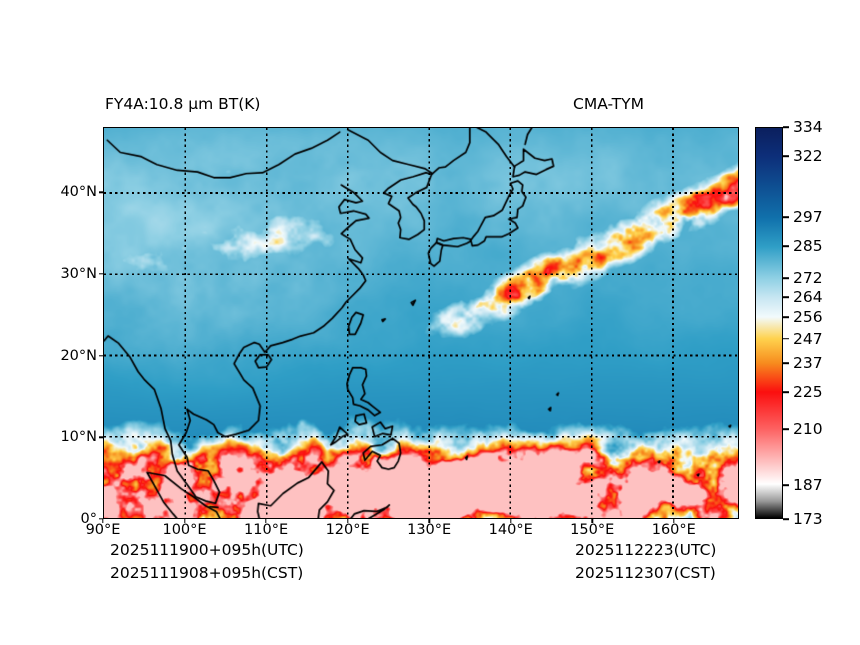 Image resolution: width=860 pixels, height=645 pixels. I want to click on x-axis-tick-label: 100°E, so click(184, 530).